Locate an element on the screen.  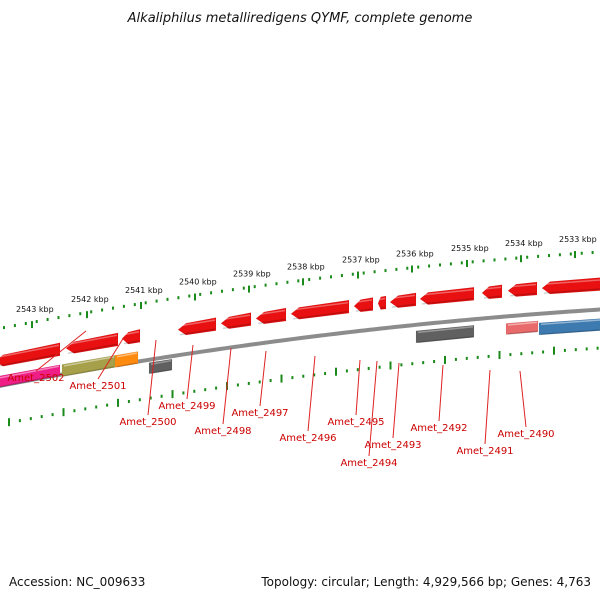
gene-label: Amet_2498 is located at coordinates (222, 431).